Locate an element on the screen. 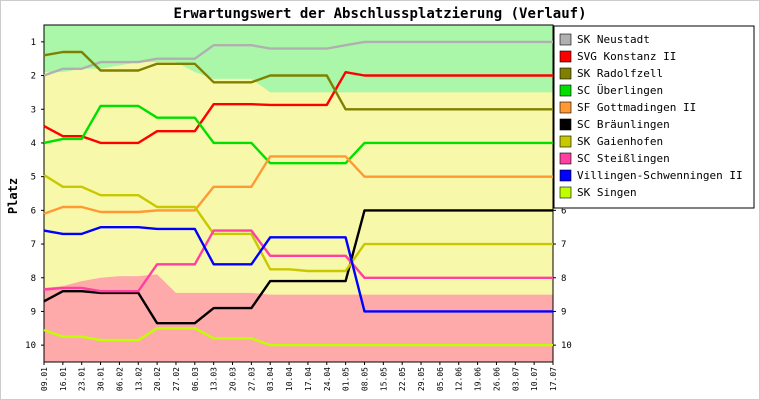 Image resolution: width=760 pixels, height=400 pixels. x-tick-label: 17.04 is located at coordinates (308, 379).